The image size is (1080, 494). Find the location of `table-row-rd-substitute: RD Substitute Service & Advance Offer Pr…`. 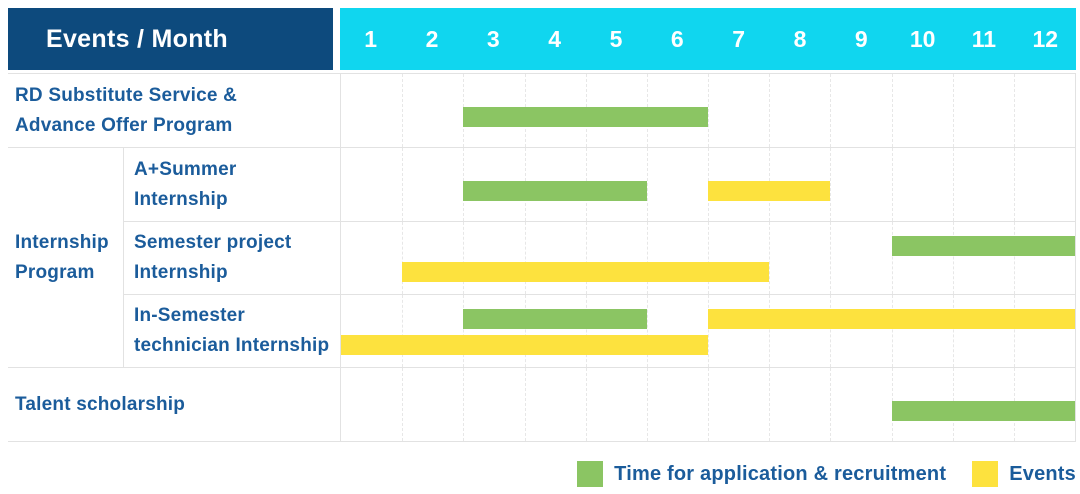

table-row-rd-substitute: RD Substitute Service & Advance Offer Pr… is located at coordinates (542, 110).